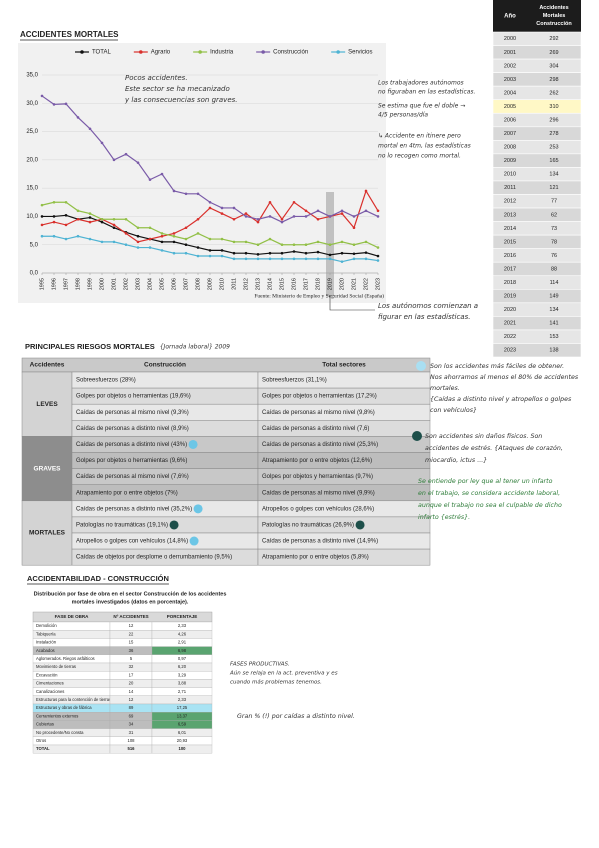  What do you see at coordinates (554, 16) in the screenshot?
I see `year-header: Accidentes Mortales Construcción` at bounding box center [554, 16].